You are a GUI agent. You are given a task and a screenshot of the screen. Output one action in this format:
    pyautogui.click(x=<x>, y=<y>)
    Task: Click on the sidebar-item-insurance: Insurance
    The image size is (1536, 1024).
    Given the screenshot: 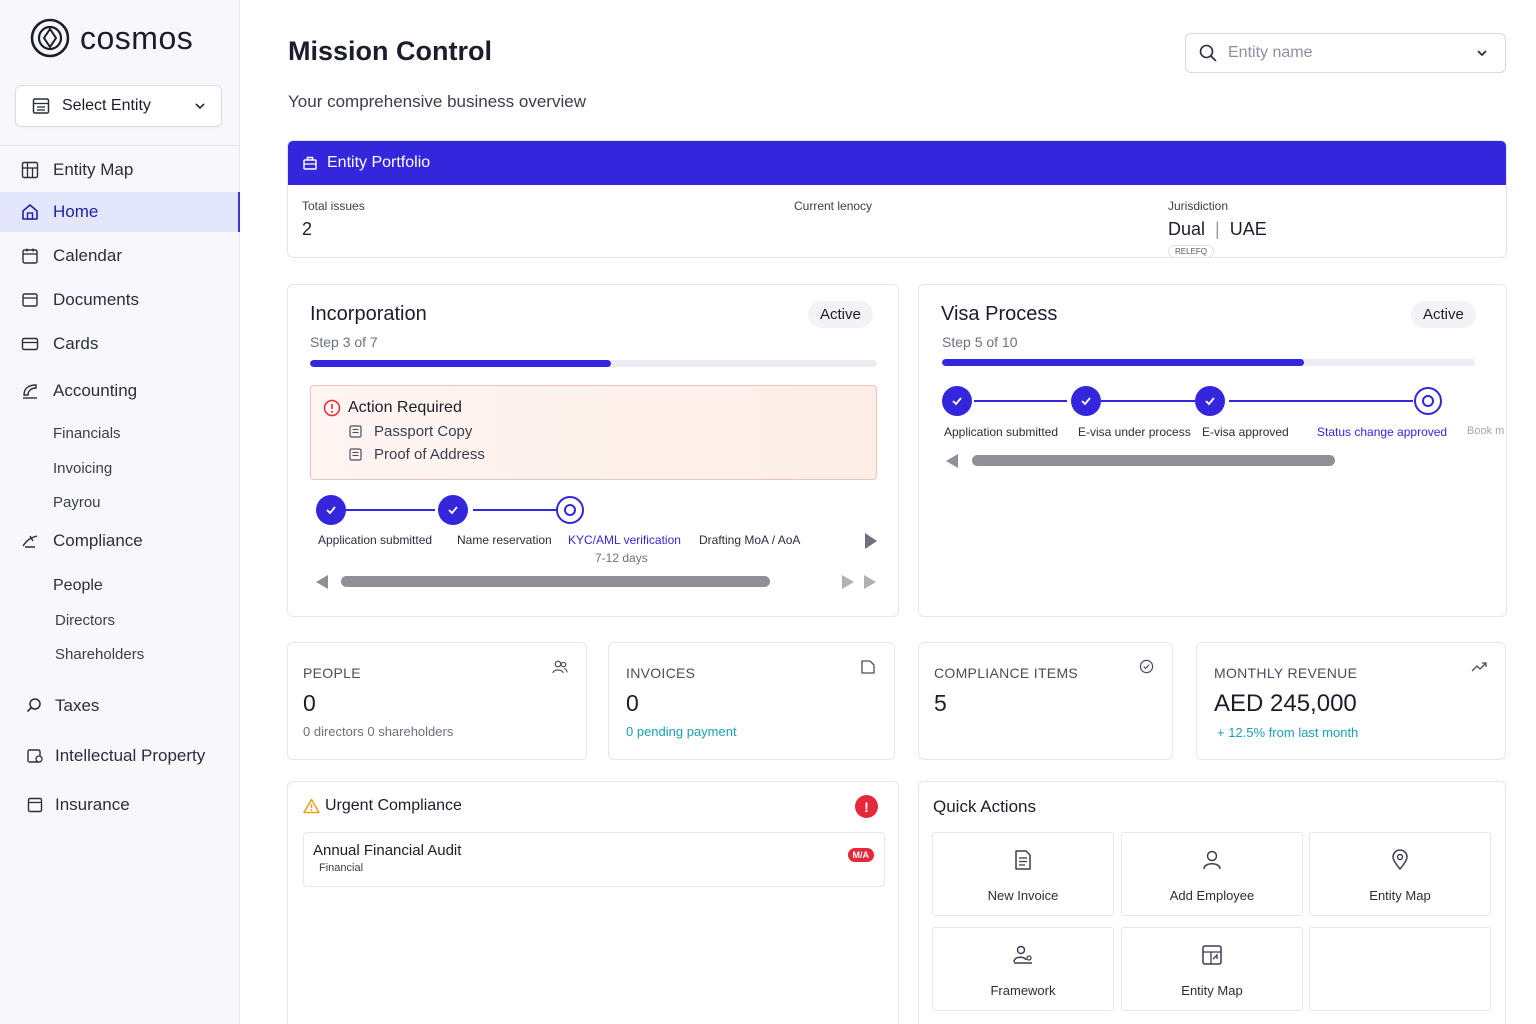 What is the action you would take?
    pyautogui.click(x=120, y=805)
    